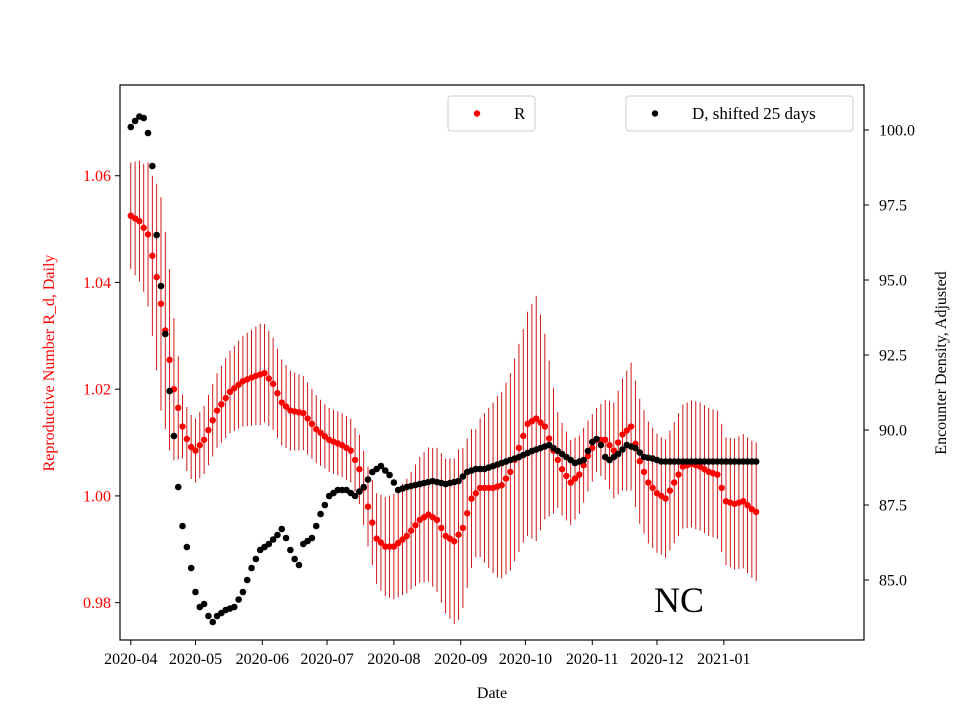 Image resolution: width=960 pixels, height=720 pixels. I want to click on x-tick-label: 2020-11, so click(592, 659).